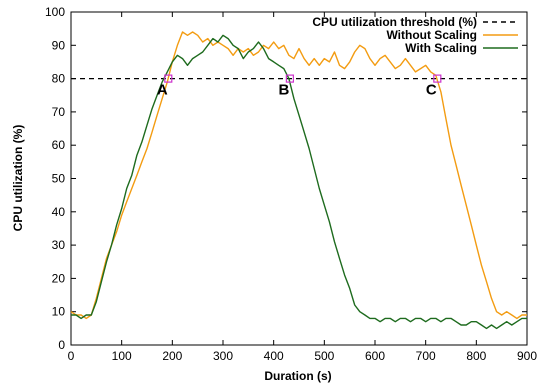 The image size is (537, 384). What do you see at coordinates (61, 345) in the screenshot?
I see `y-tick-label: 0` at bounding box center [61, 345].